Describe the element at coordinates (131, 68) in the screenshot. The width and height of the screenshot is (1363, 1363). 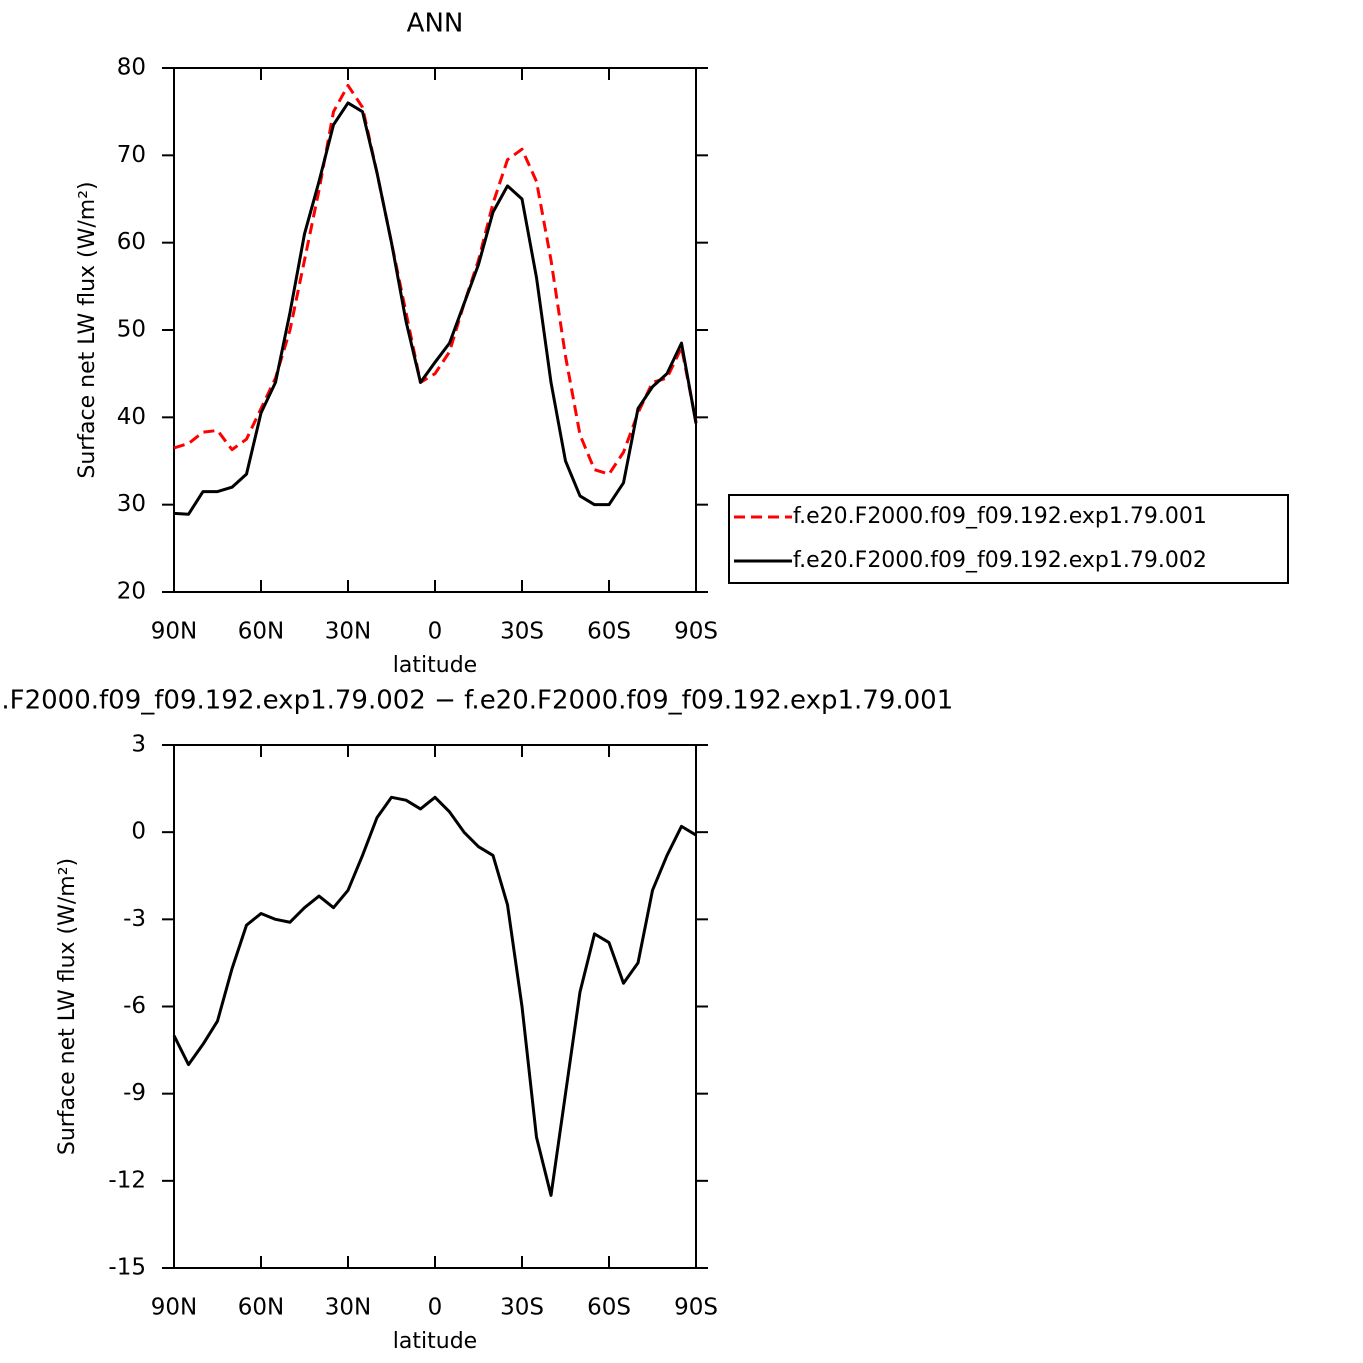
I see `y-tick-label: 80` at that location.